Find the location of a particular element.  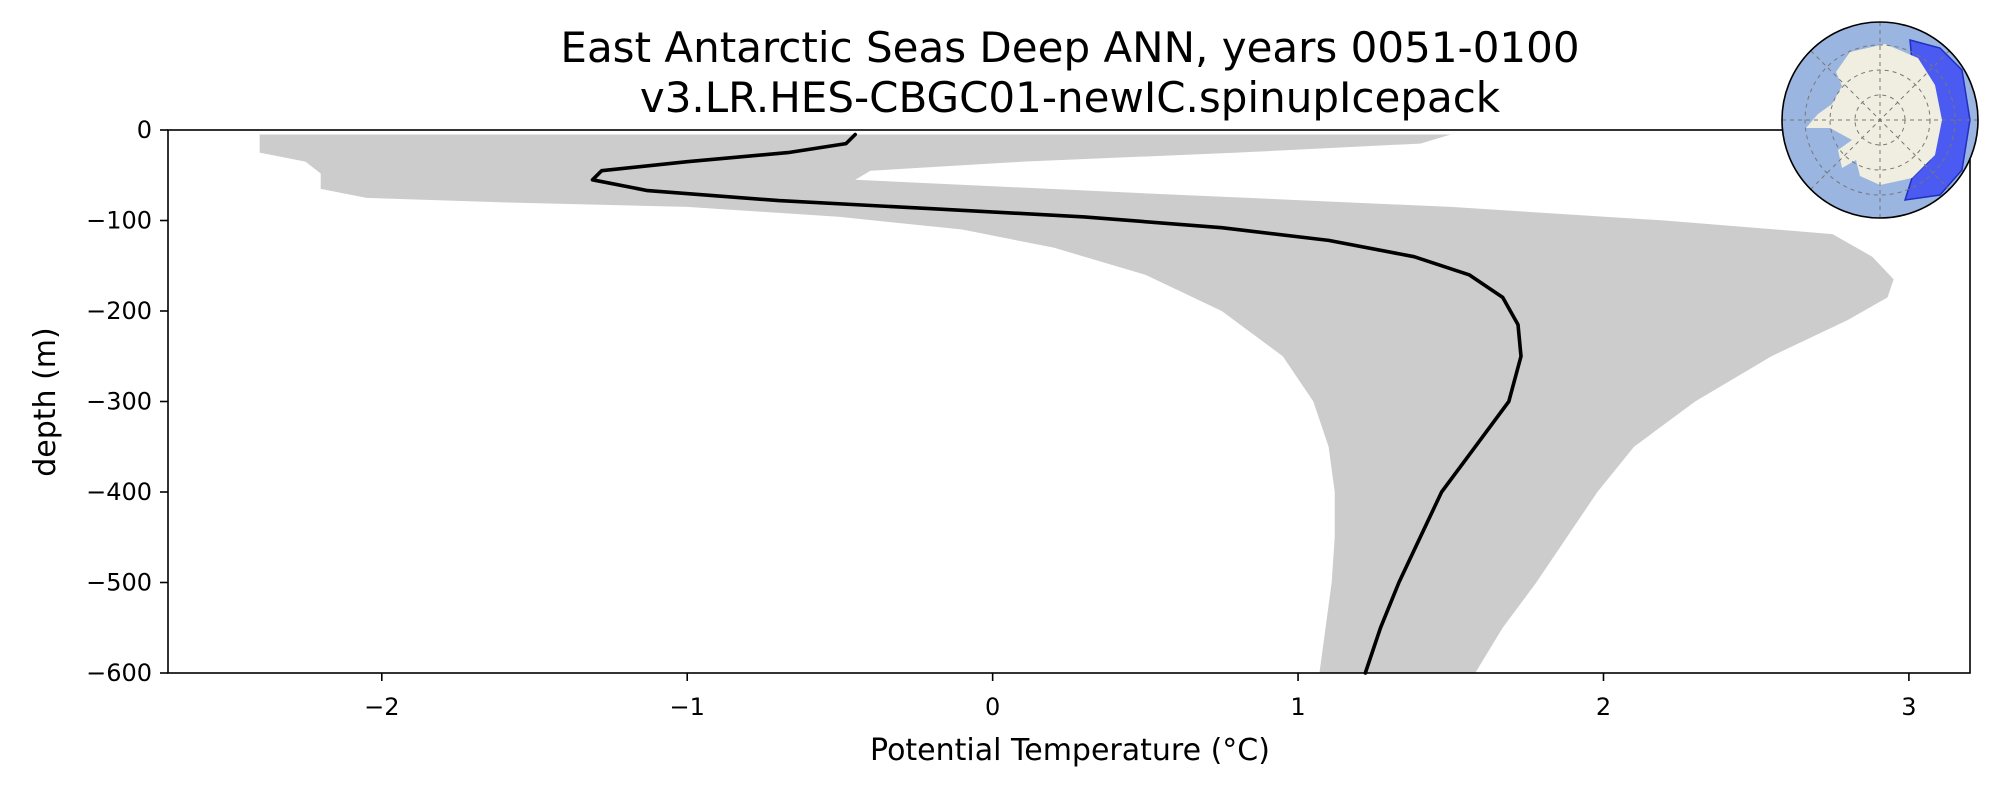

map-graticule is located at coordinates (1880, 120).